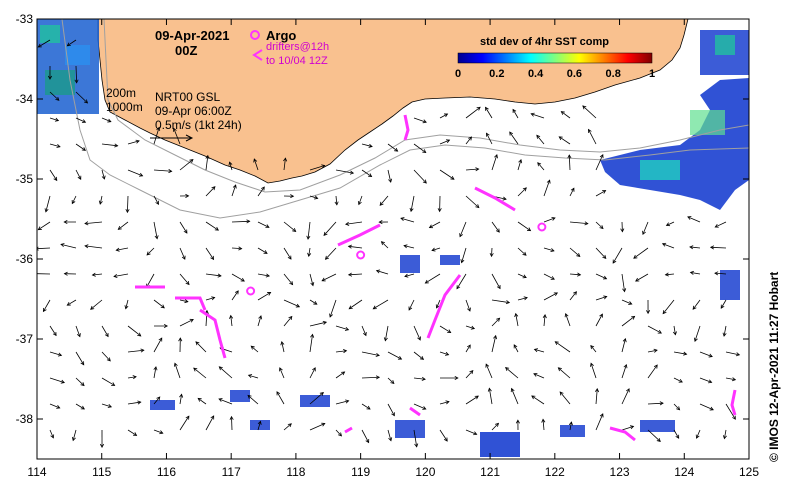  What do you see at coordinates (25, 179) in the screenshot?
I see `y-tick-label: -35` at bounding box center [25, 179].